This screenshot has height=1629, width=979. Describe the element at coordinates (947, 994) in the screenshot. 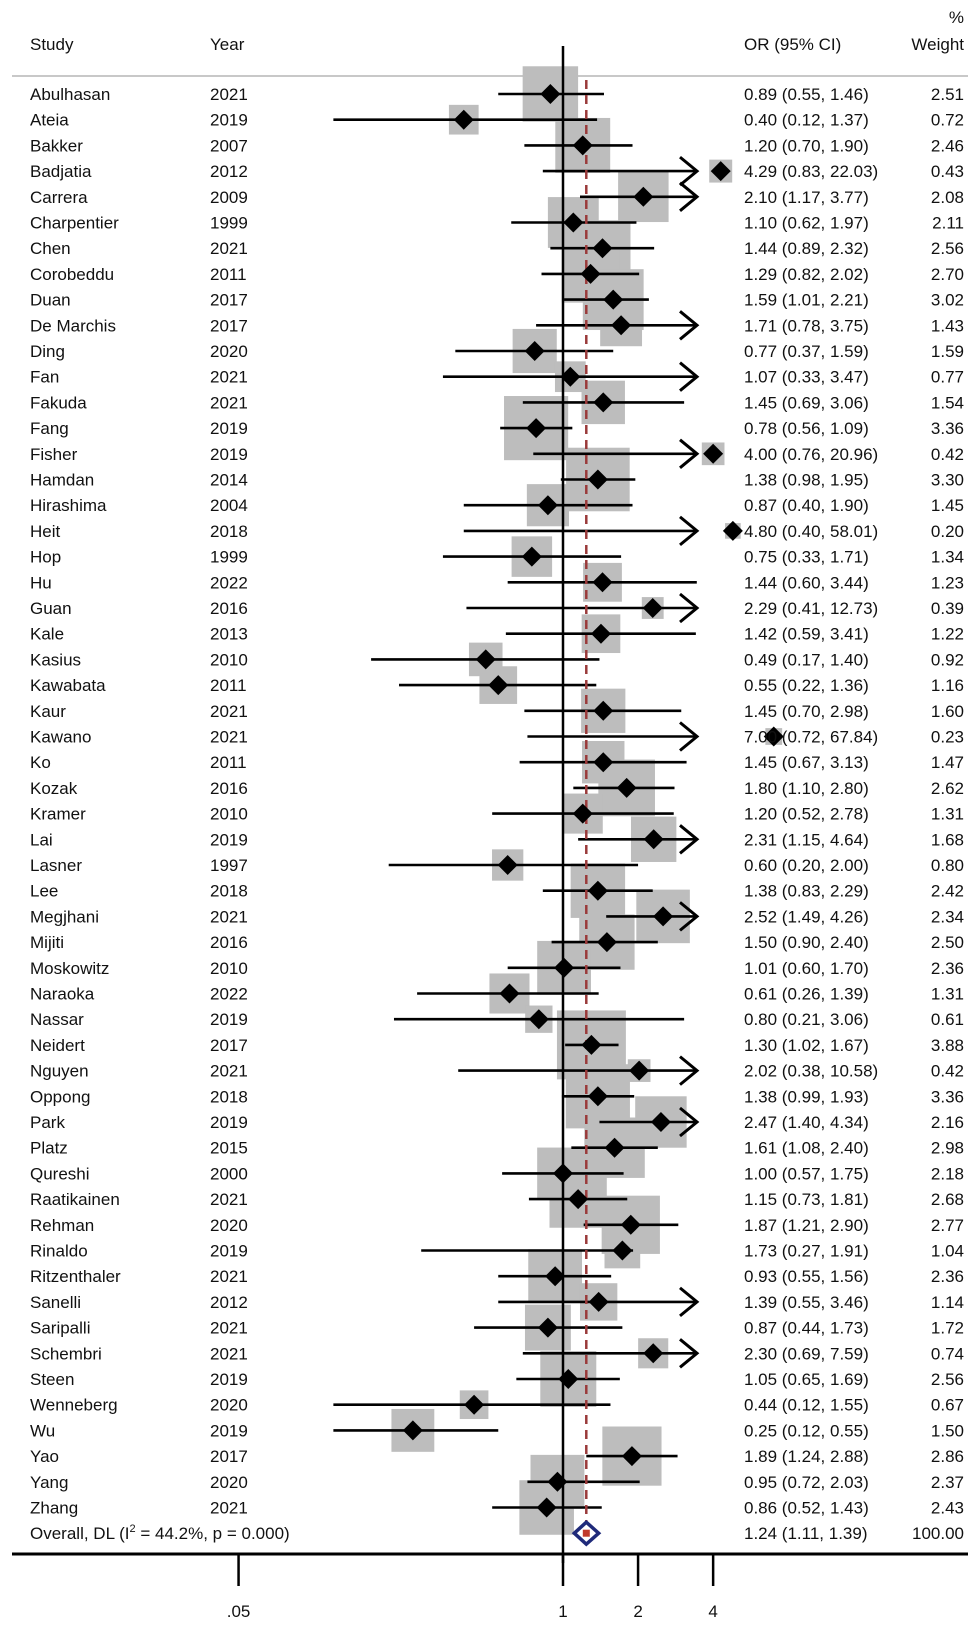

I see `study-weight: 1.31` at that location.